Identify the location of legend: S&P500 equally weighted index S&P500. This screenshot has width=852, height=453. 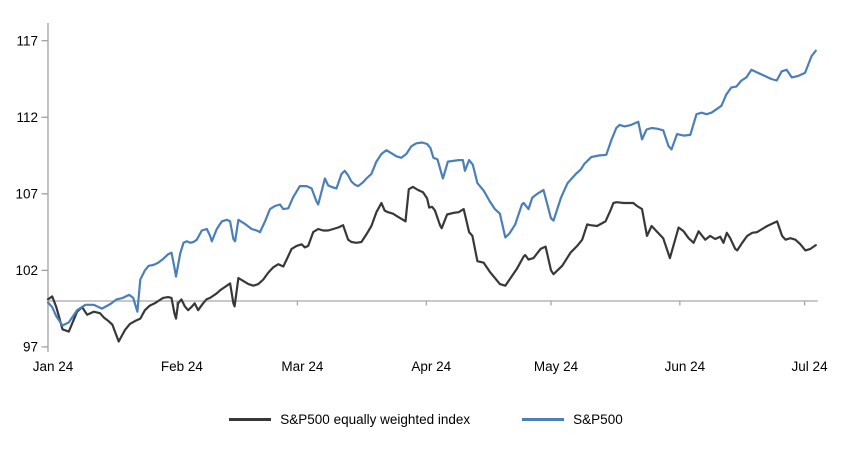
(426, 419).